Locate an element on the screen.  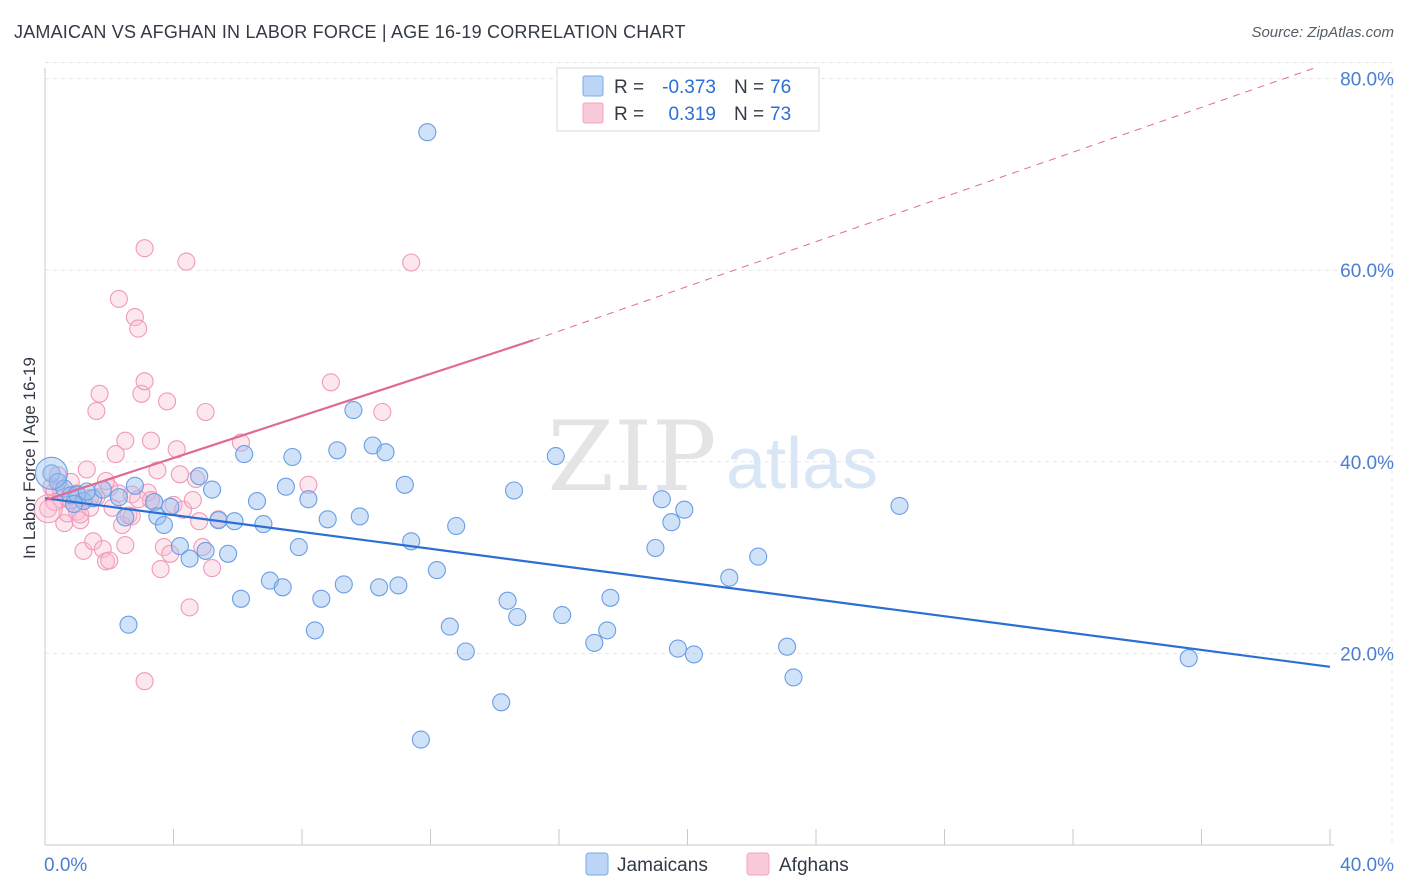
point-afghans-large is located at coordinates (48, 509).